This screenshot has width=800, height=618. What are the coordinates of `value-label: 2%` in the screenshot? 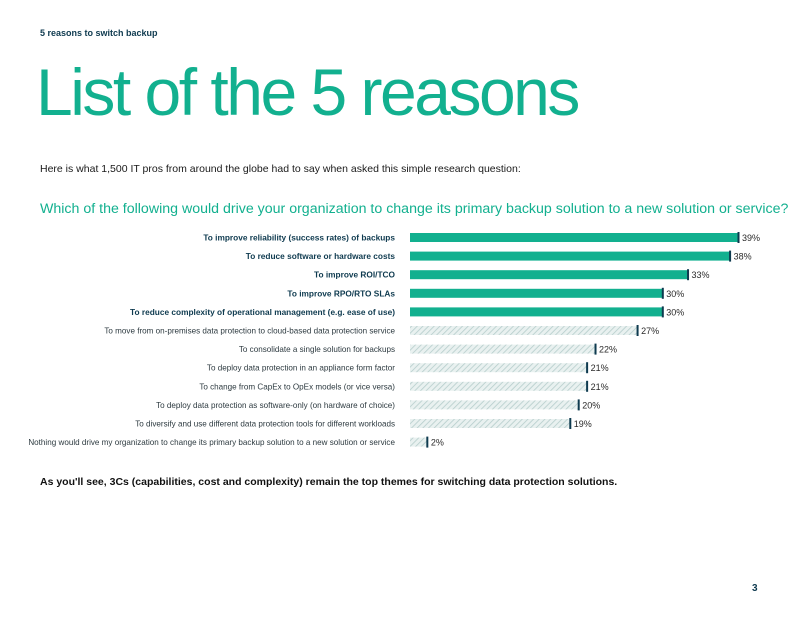 It's located at (437, 443).